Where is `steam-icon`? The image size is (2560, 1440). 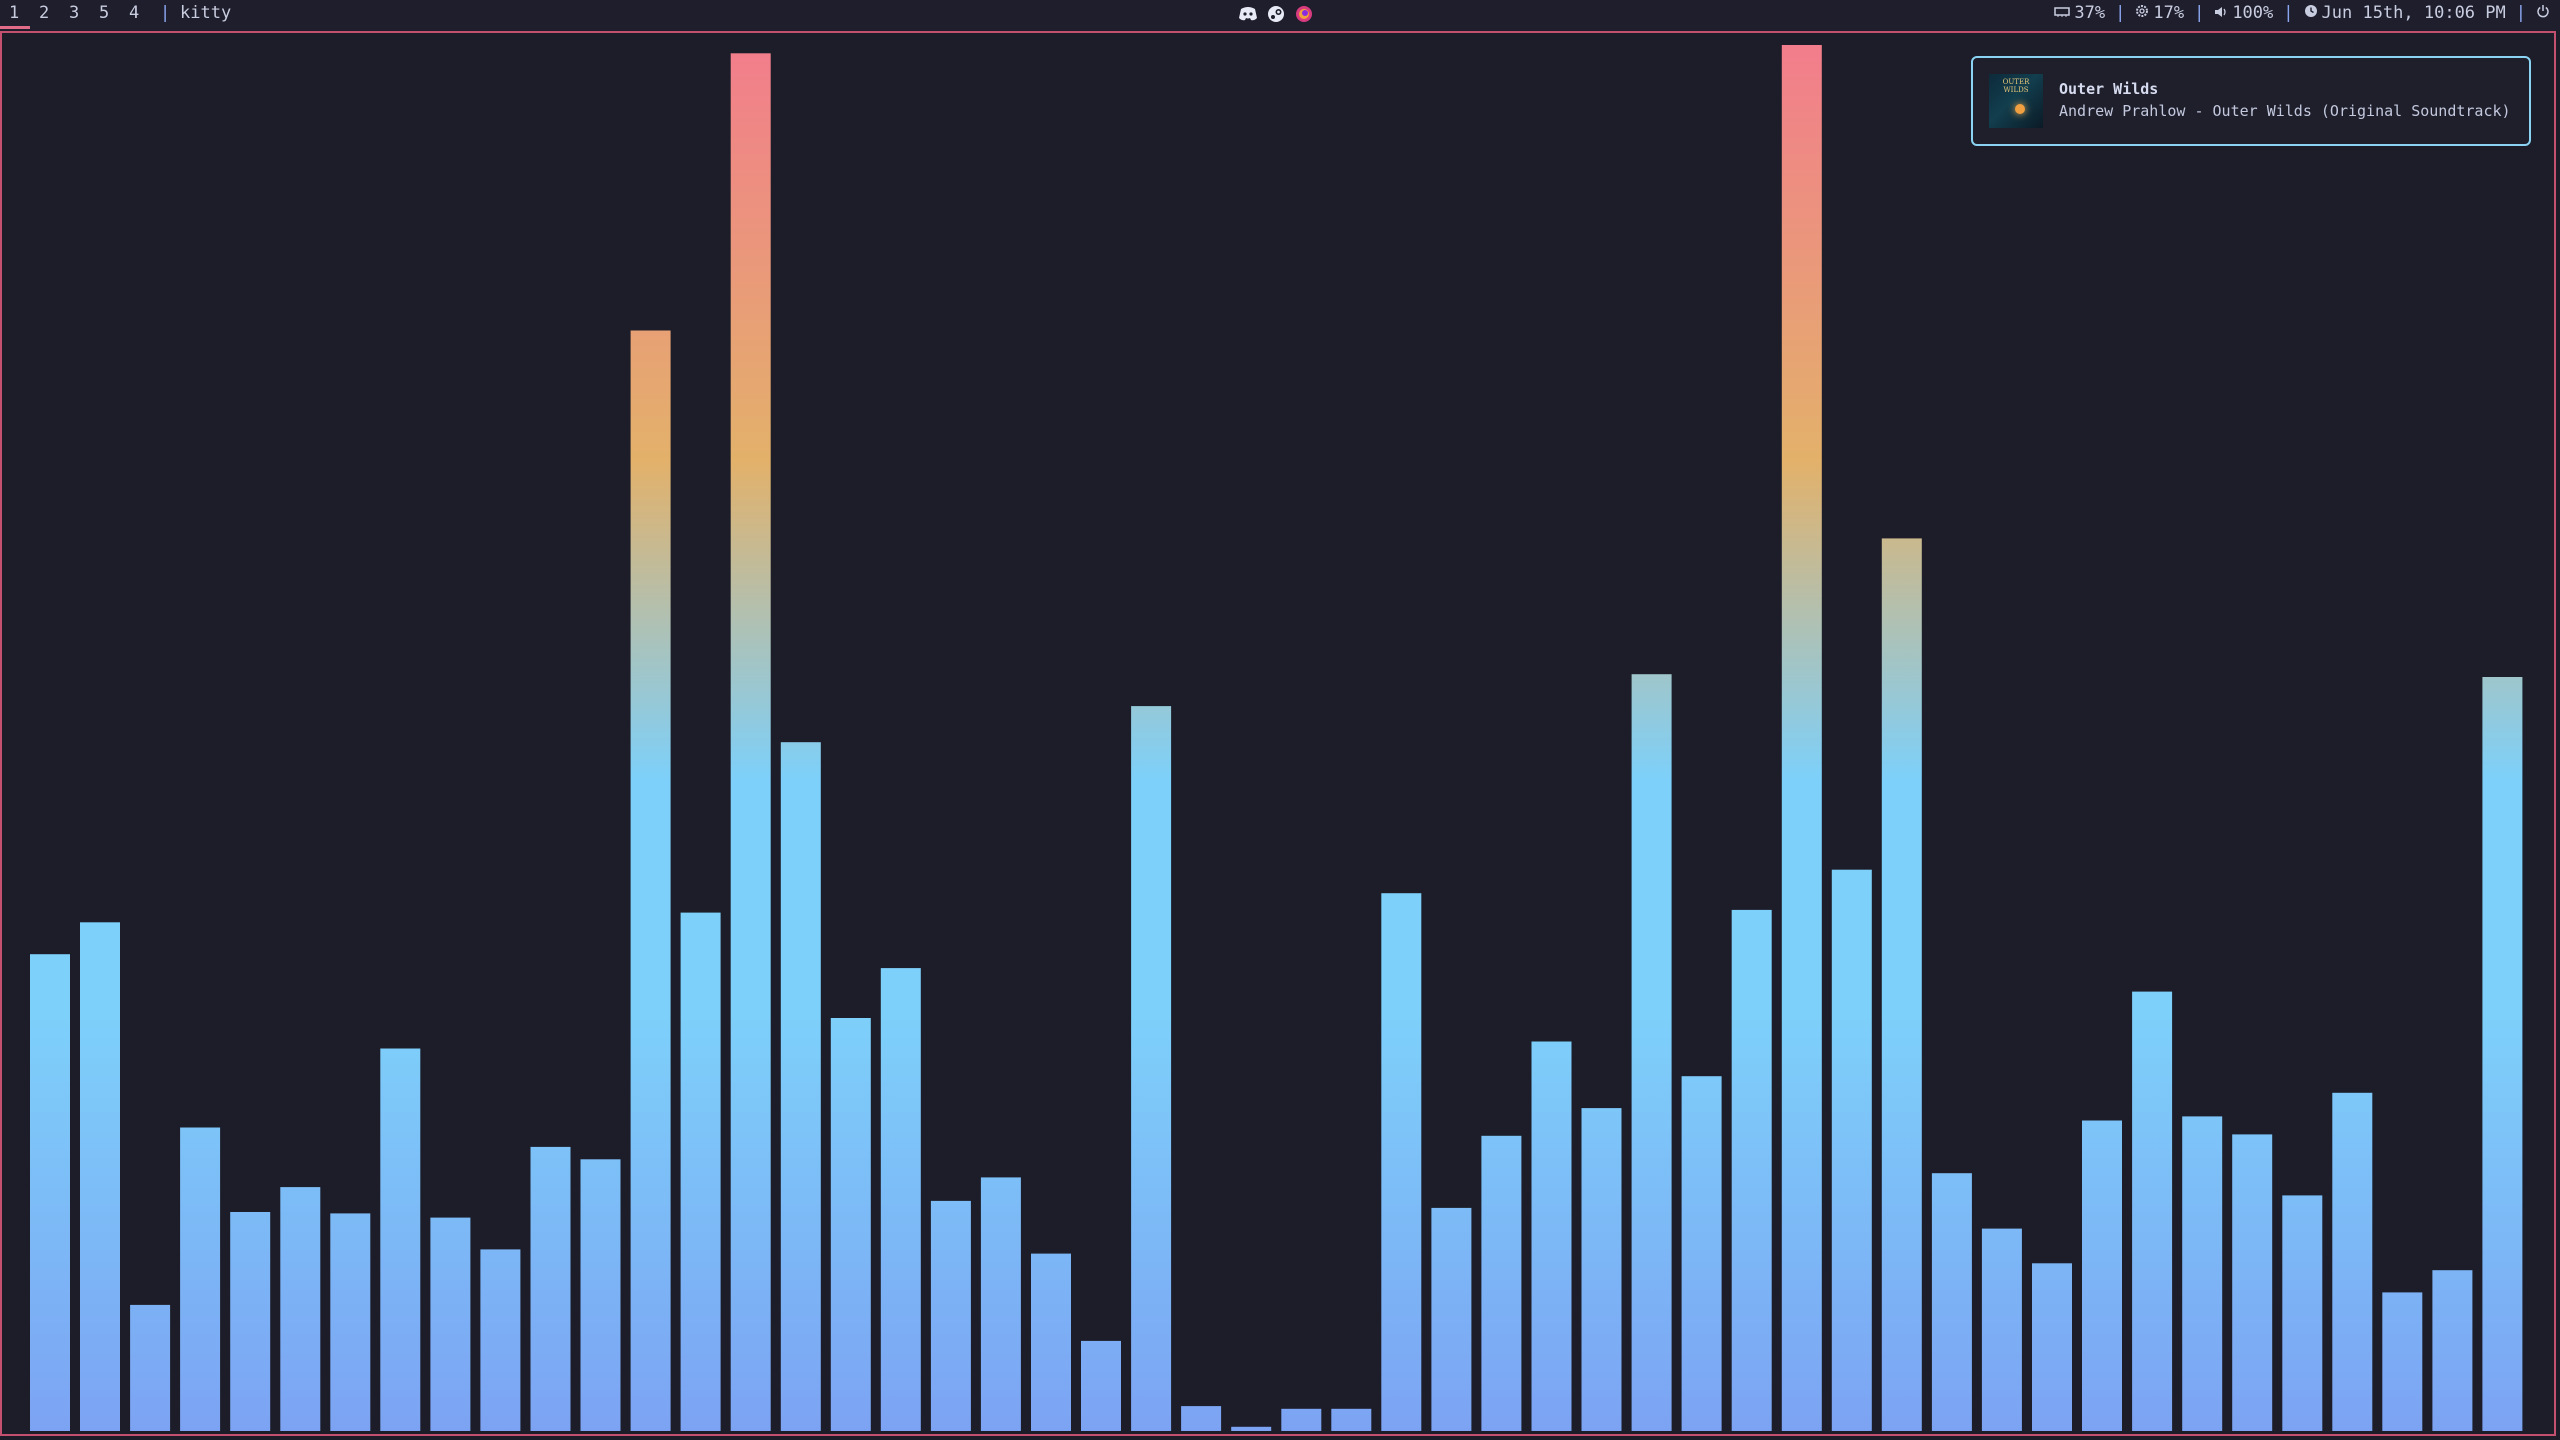
steam-icon is located at coordinates (1276, 14).